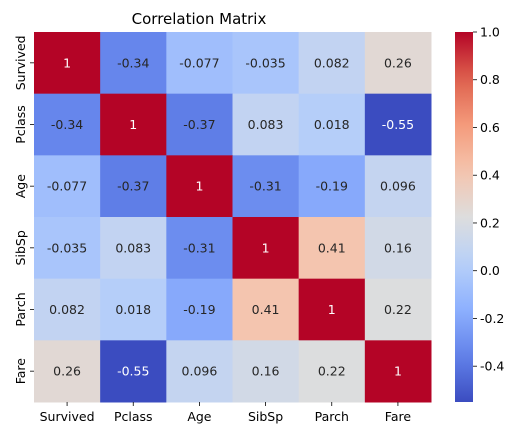  What do you see at coordinates (490, 79) in the screenshot?
I see `colorbar-tick-label: 0.8` at bounding box center [490, 79].